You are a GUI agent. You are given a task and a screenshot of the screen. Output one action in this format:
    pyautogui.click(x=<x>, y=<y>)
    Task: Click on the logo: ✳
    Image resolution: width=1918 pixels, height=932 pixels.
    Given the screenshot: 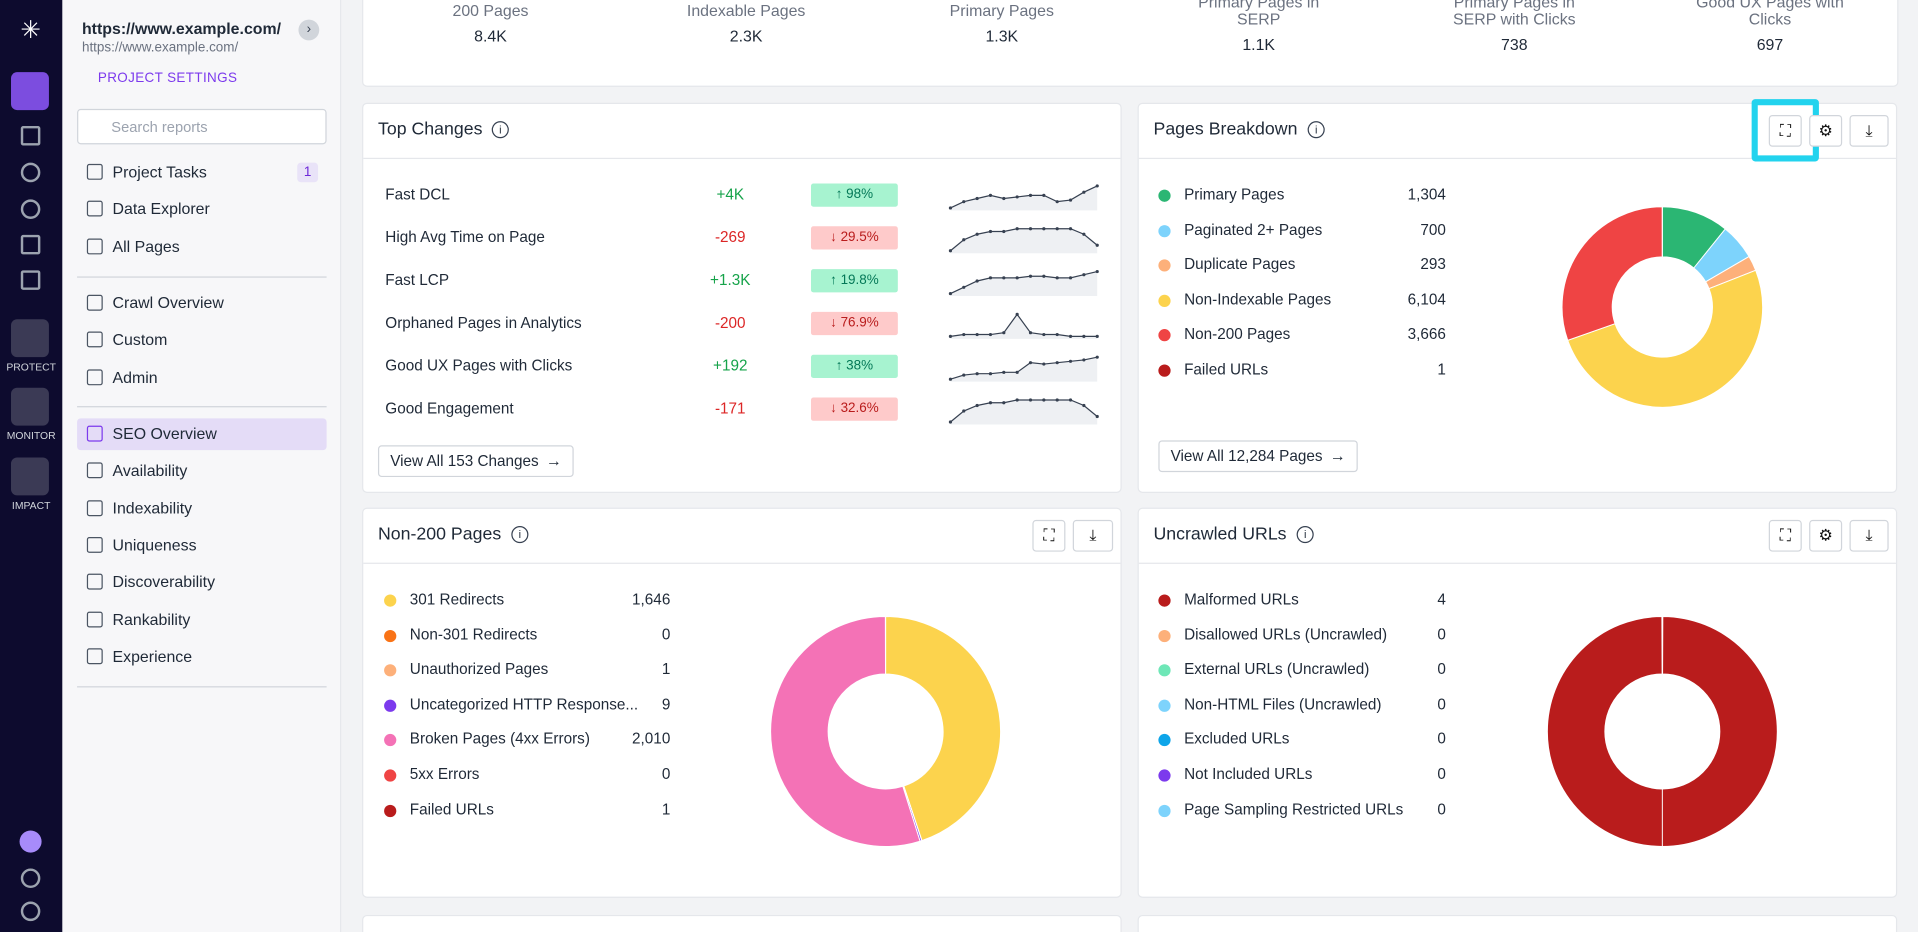 What is the action you would take?
    pyautogui.click(x=30, y=31)
    